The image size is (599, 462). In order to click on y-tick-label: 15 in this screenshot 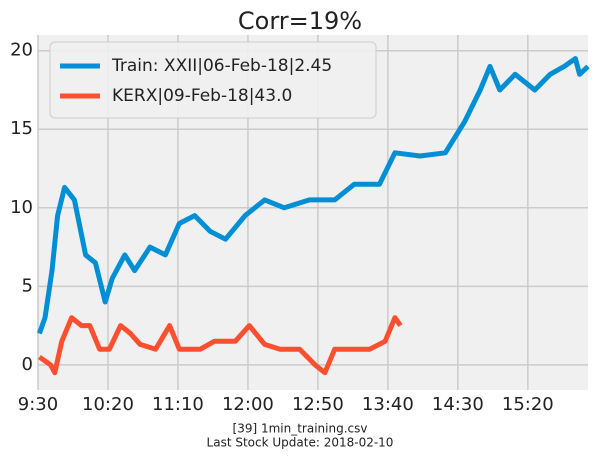, I will do `click(21, 128)`.